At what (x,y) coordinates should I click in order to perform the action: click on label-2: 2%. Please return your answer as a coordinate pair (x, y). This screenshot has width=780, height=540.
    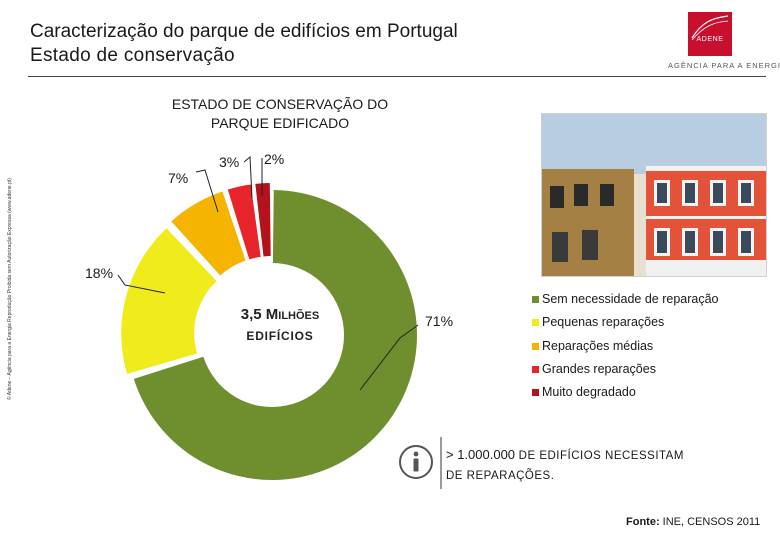
    Looking at the image, I should click on (274, 159).